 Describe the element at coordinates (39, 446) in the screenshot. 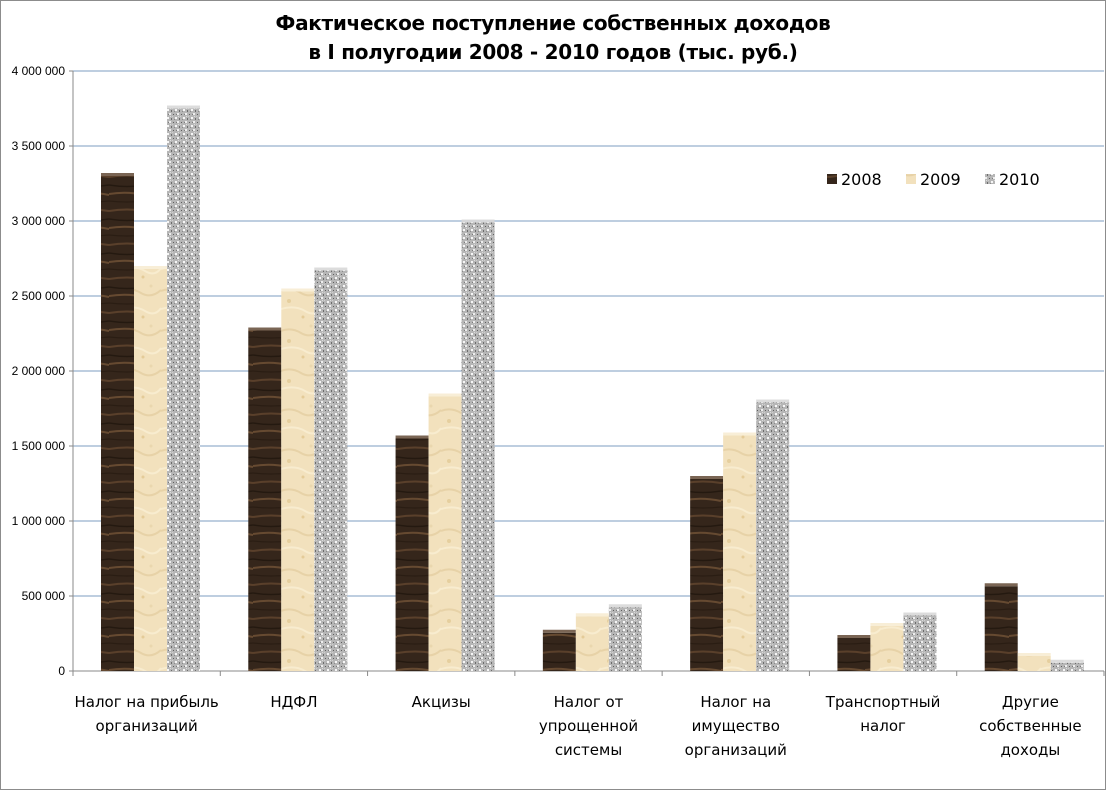

I see `y-tick-label: 1 500 000` at that location.